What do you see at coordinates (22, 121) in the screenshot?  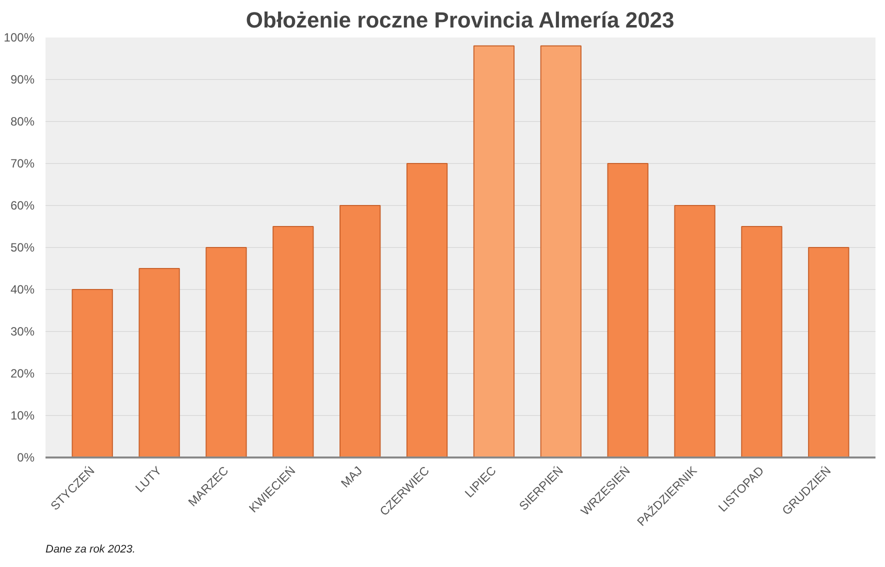 I see `y-tick-label: 80%` at bounding box center [22, 121].